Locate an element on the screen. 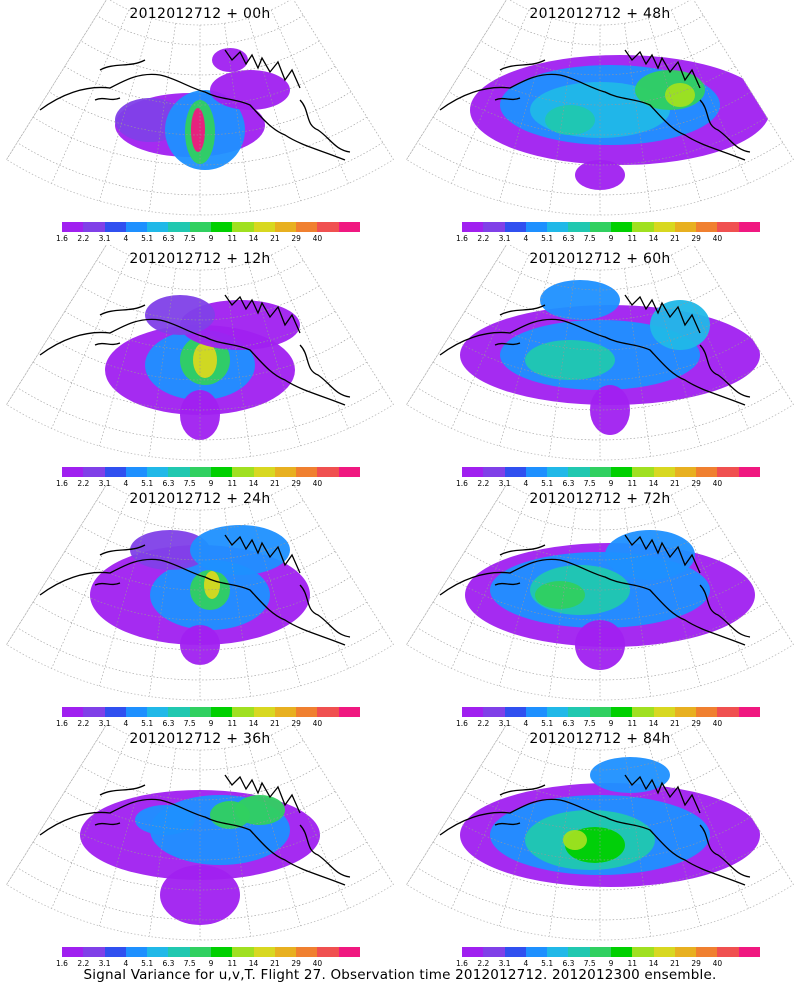  colorbar is located at coordinates (211, 712).